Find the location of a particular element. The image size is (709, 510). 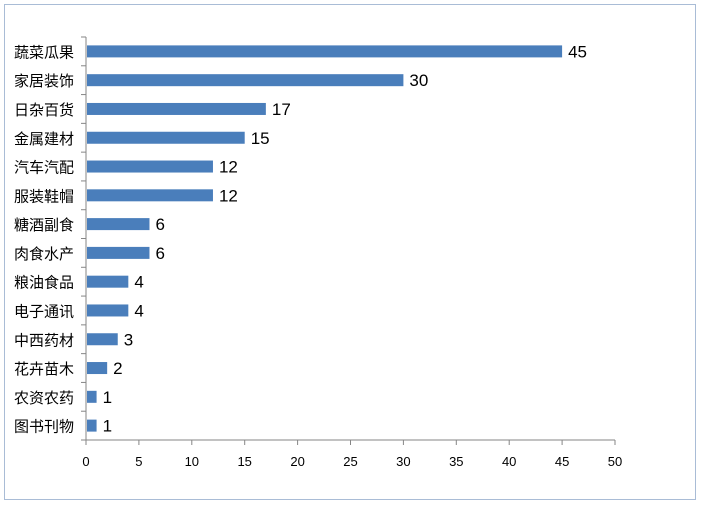

category-label: 服装鞋帽 is located at coordinates (44, 196).